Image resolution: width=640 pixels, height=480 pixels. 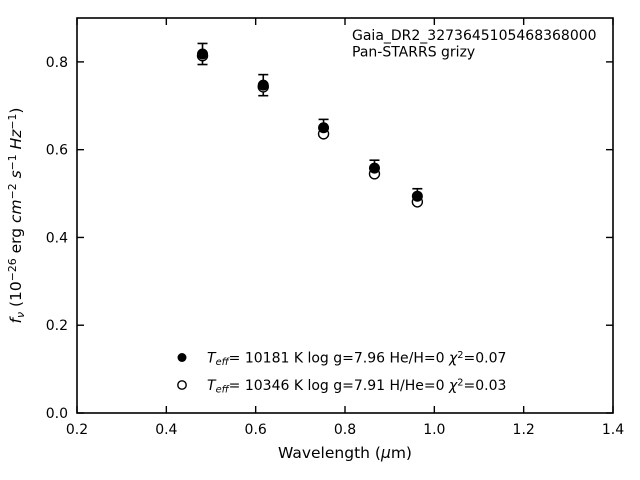 What do you see at coordinates (57, 63) in the screenshot?
I see `y-tick-label: 0.8` at bounding box center [57, 63].